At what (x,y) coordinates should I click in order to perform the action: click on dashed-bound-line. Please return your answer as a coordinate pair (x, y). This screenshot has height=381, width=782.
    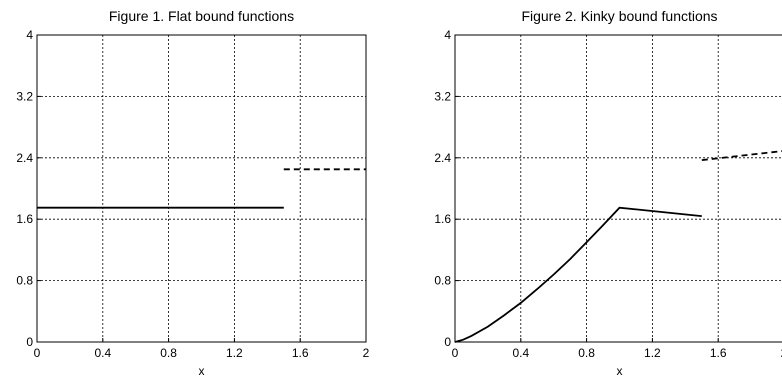
    Looking at the image, I should click on (741, 155).